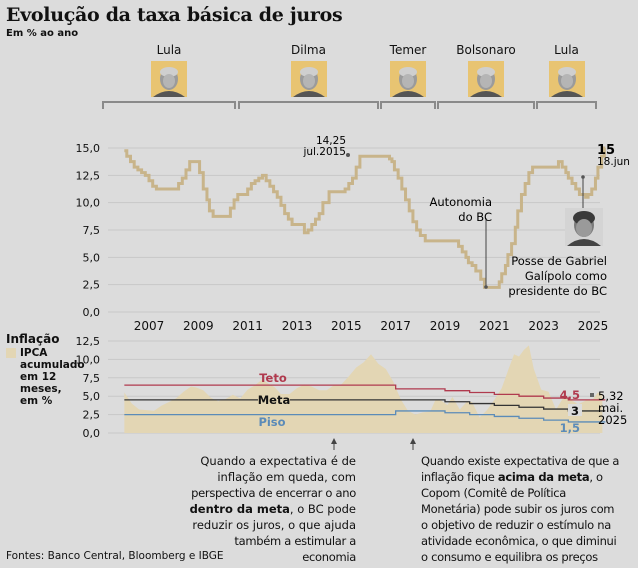  What do you see at coordinates (408, 79) in the screenshot?
I see `temer-portrait` at bounding box center [408, 79].